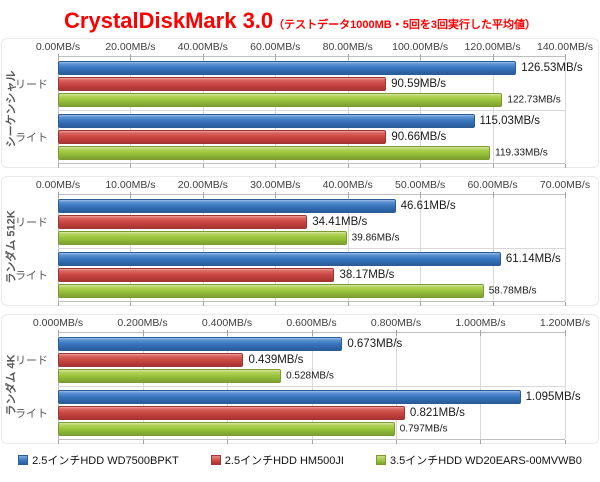  Describe the element at coordinates (340, 221) in the screenshot. I see `value-label-red-read: 34.41MB/s` at that location.